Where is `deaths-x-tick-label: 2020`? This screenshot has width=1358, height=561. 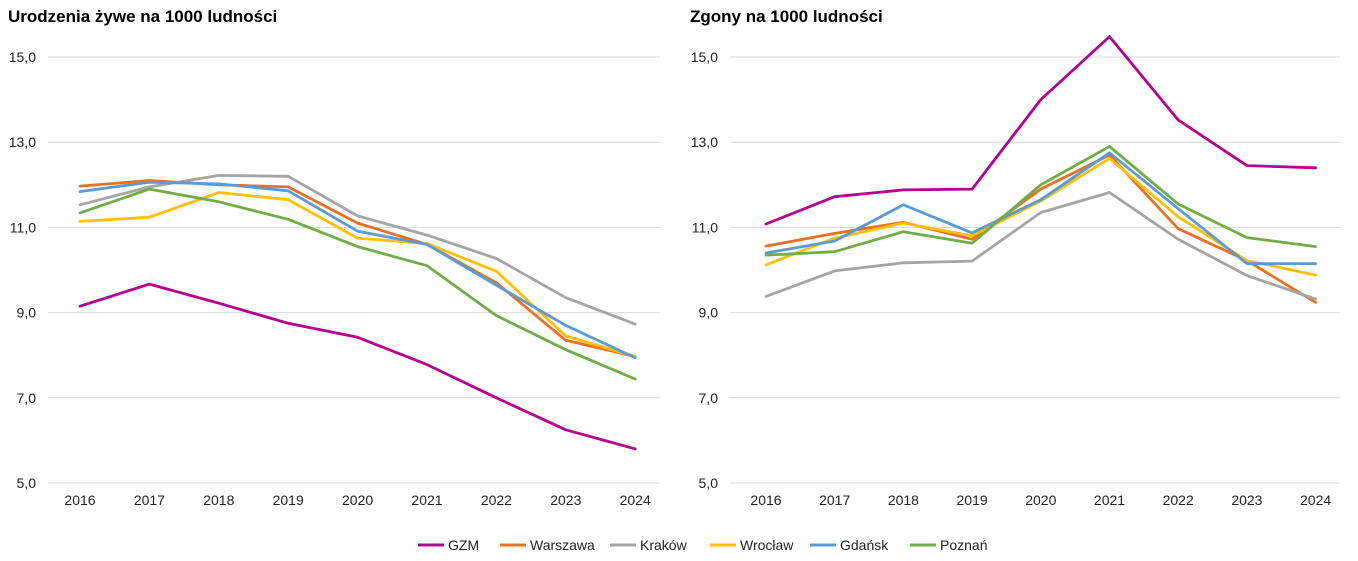
deaths-x-tick-label: 2020 is located at coordinates (1040, 500).